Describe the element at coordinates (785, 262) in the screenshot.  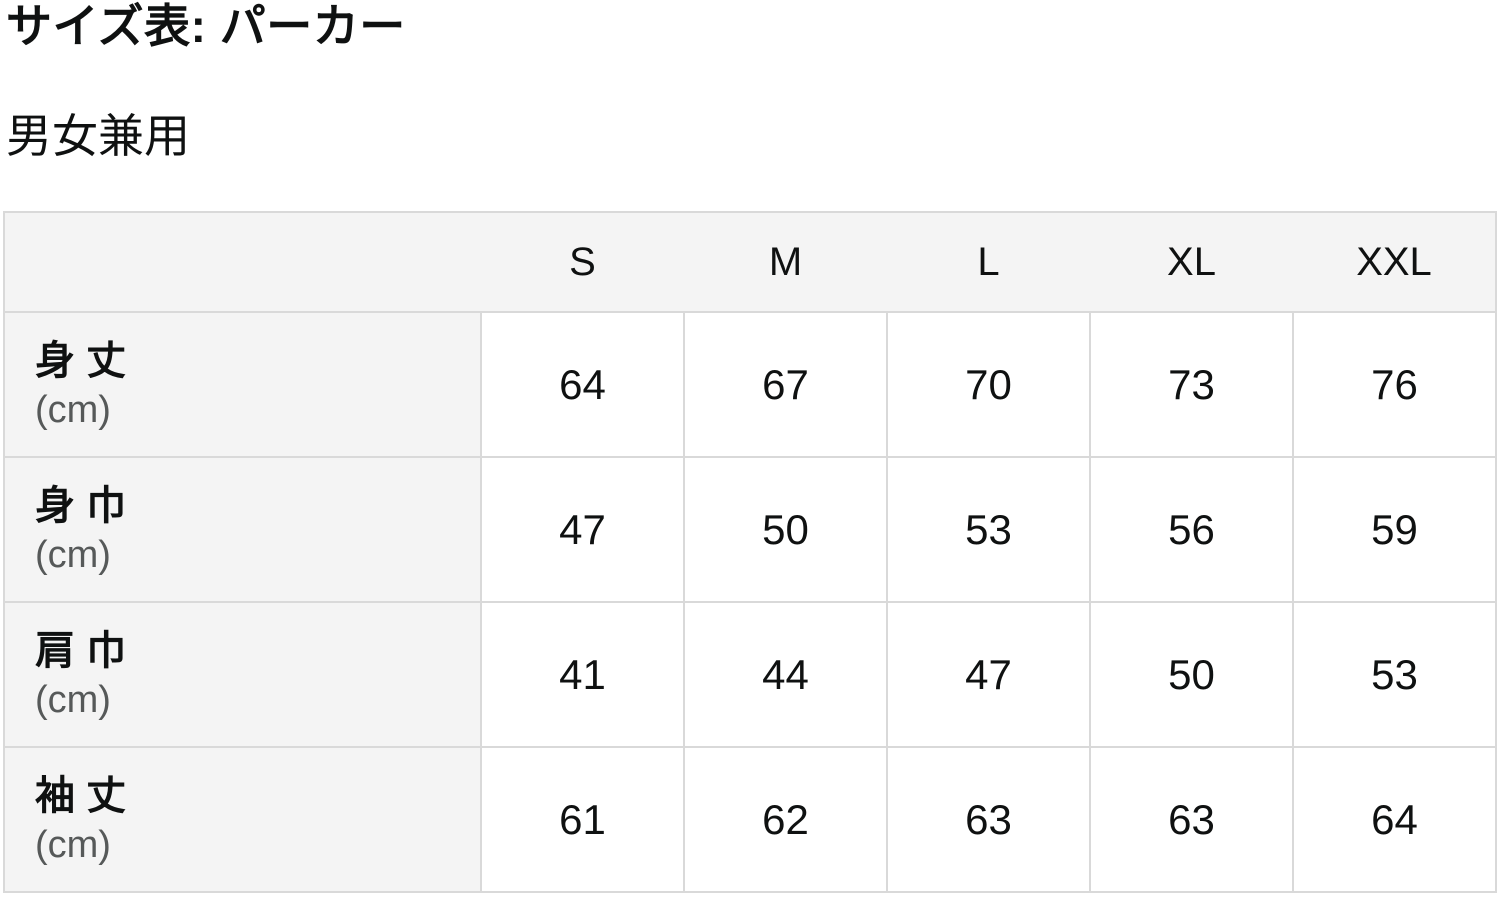
I see `col-header-m: M` at that location.